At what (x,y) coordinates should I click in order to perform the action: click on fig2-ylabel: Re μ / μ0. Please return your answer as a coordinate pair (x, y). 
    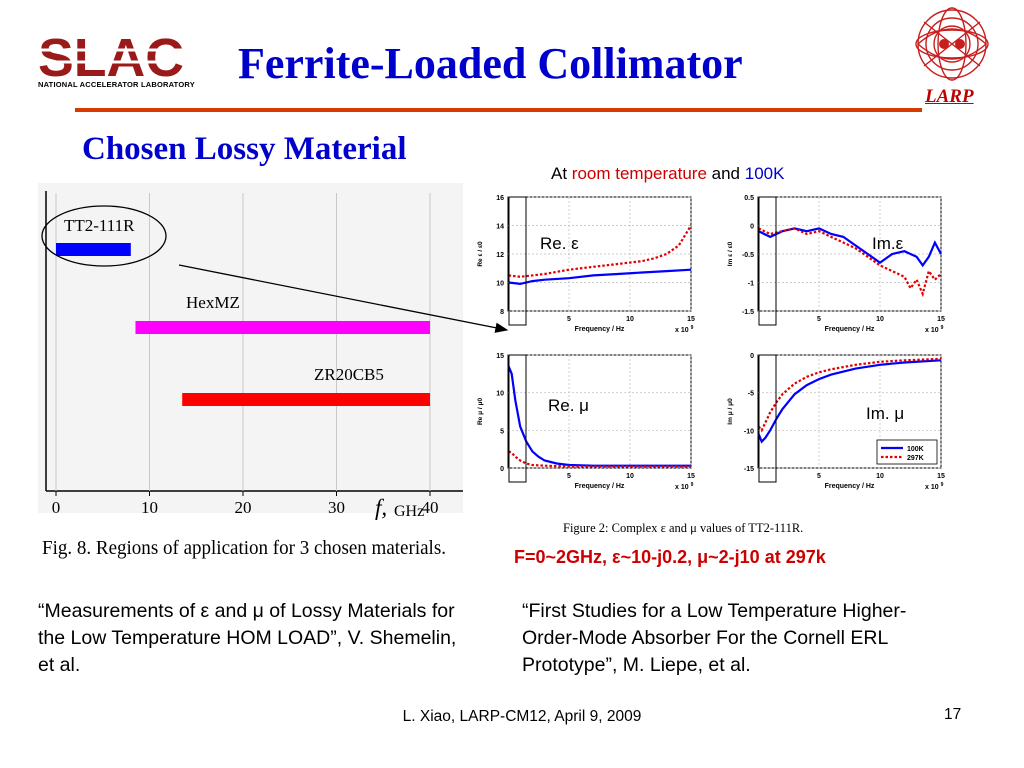
    Looking at the image, I should click on (480, 411).